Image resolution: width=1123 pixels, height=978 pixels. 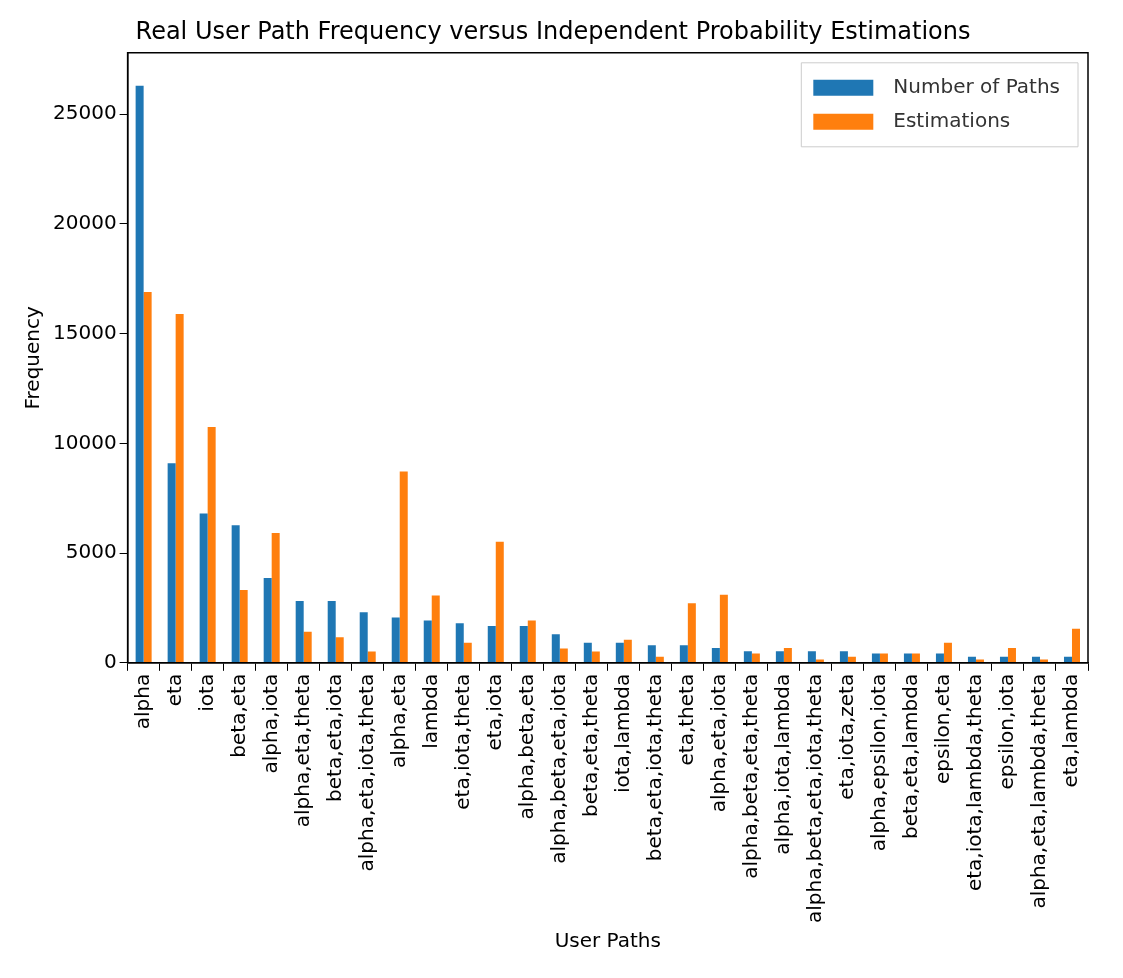 What do you see at coordinates (878, 762) in the screenshot?
I see `x-tick-label: alpha,epsilon,iota` at bounding box center [878, 762].